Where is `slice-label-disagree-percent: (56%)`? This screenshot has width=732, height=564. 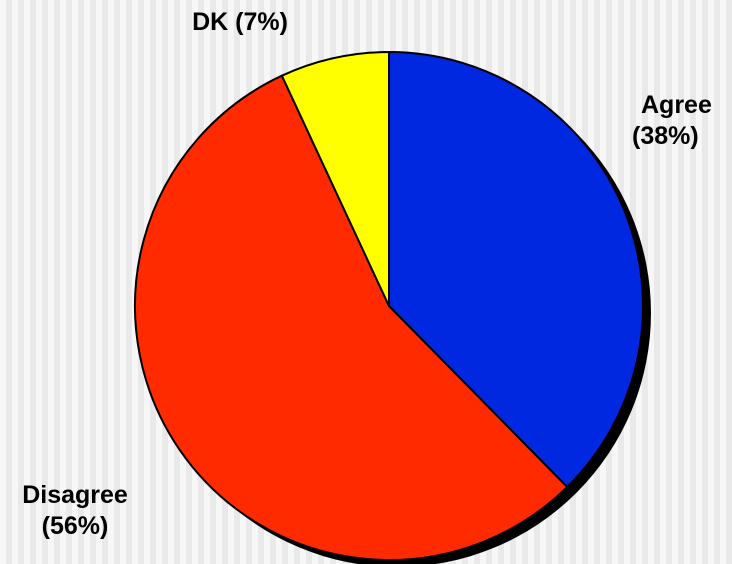
slice-label-disagree-percent: (56%) is located at coordinates (75, 526).